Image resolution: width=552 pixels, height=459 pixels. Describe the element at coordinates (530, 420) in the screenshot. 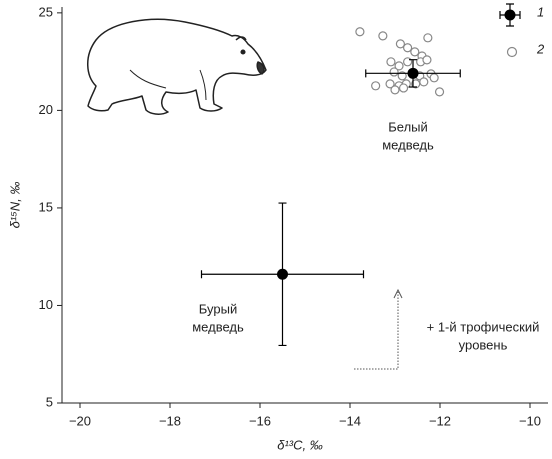

I see `x-tick-label: −10` at that location.